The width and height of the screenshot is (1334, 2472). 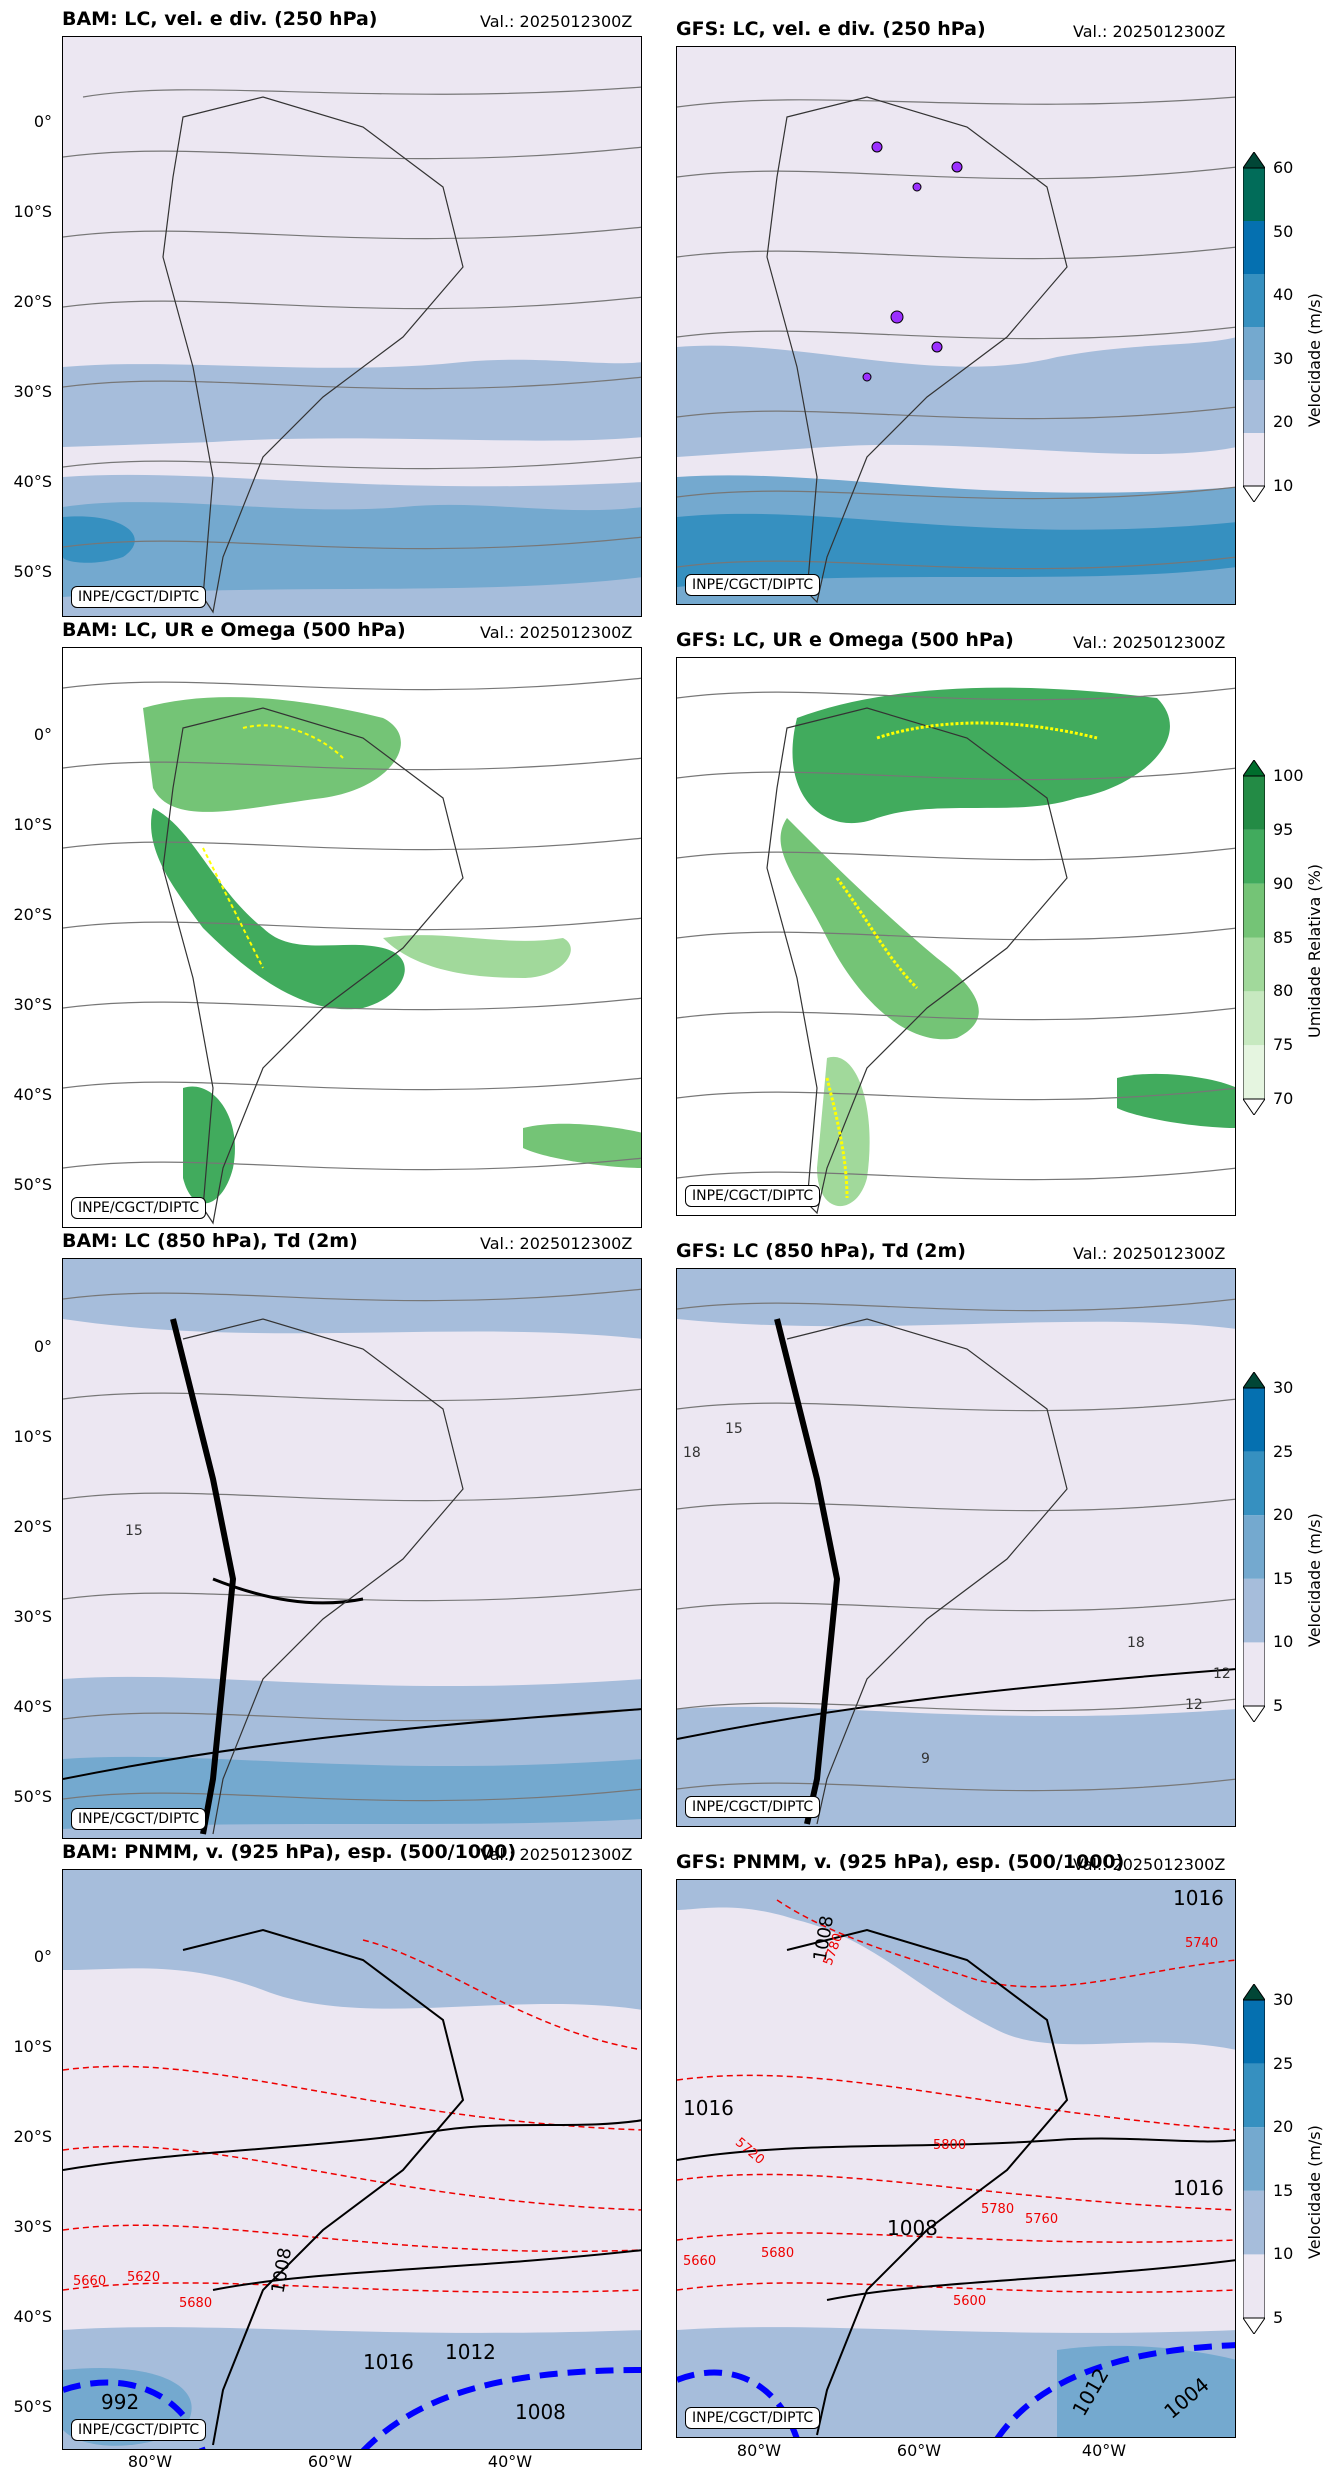 I want to click on gfs-pnmm-thickness-label-8: 5680, so click(x=778, y=2253).